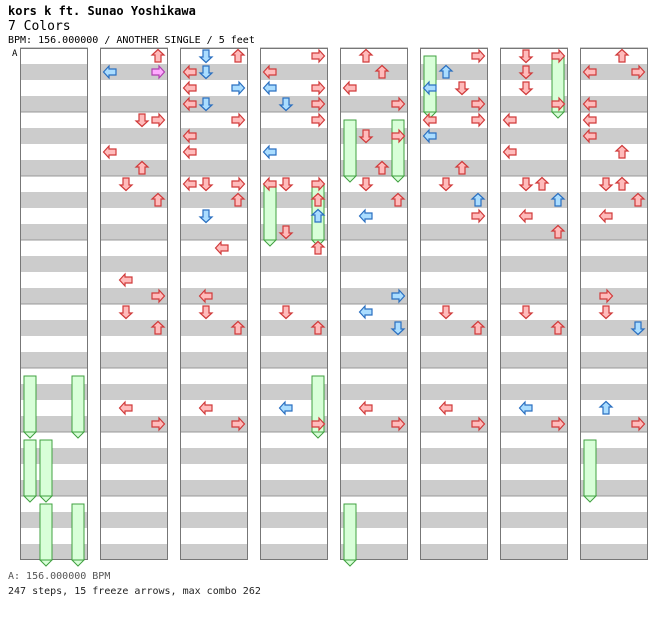  I want to click on artist-name: kors k ft. Sunao Yoshikawa, so click(102, 11).